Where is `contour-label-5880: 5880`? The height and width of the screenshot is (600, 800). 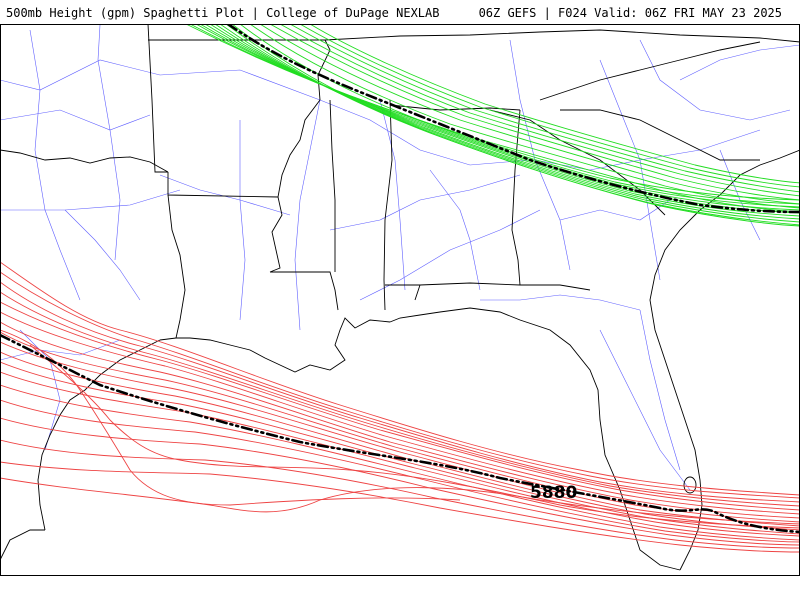 contour-label-5880: 5880 is located at coordinates (553, 493).